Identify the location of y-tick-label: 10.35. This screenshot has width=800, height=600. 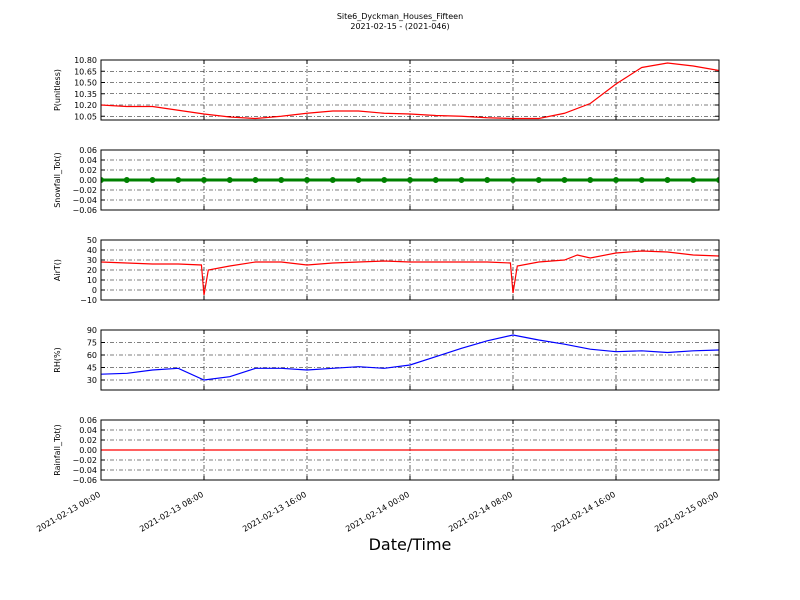
(85, 94).